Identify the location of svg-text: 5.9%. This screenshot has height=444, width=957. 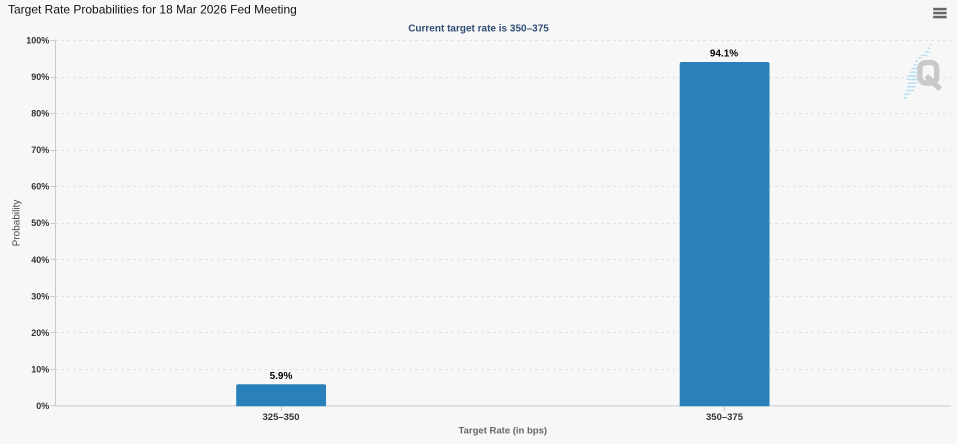
(281, 376).